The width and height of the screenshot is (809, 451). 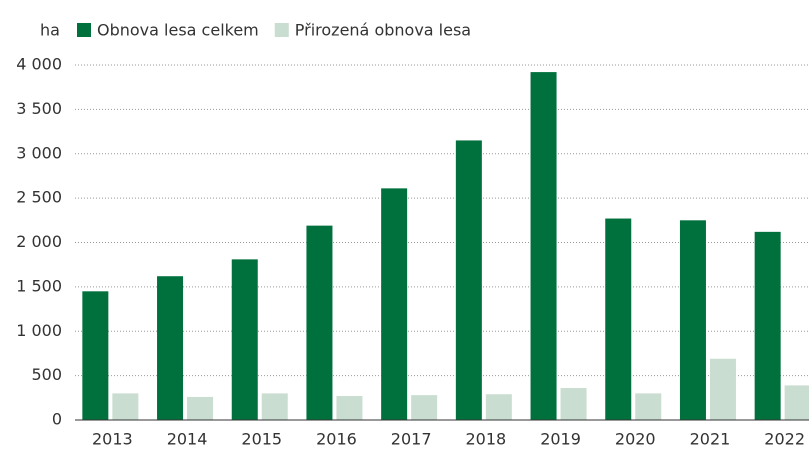 I want to click on x-tick-label: 2017, so click(x=411, y=439).